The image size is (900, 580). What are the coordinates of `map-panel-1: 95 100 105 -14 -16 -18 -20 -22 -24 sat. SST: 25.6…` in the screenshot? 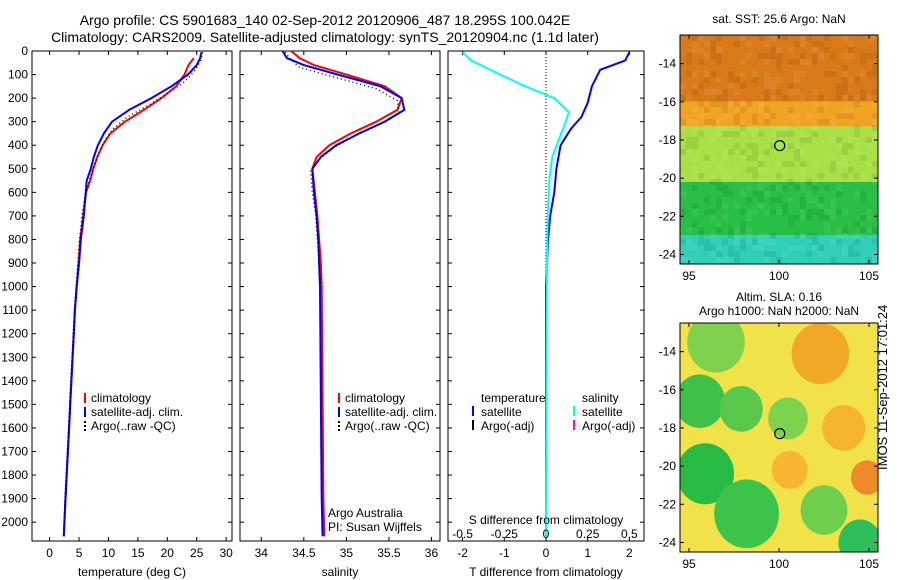 It's located at (769, 147).